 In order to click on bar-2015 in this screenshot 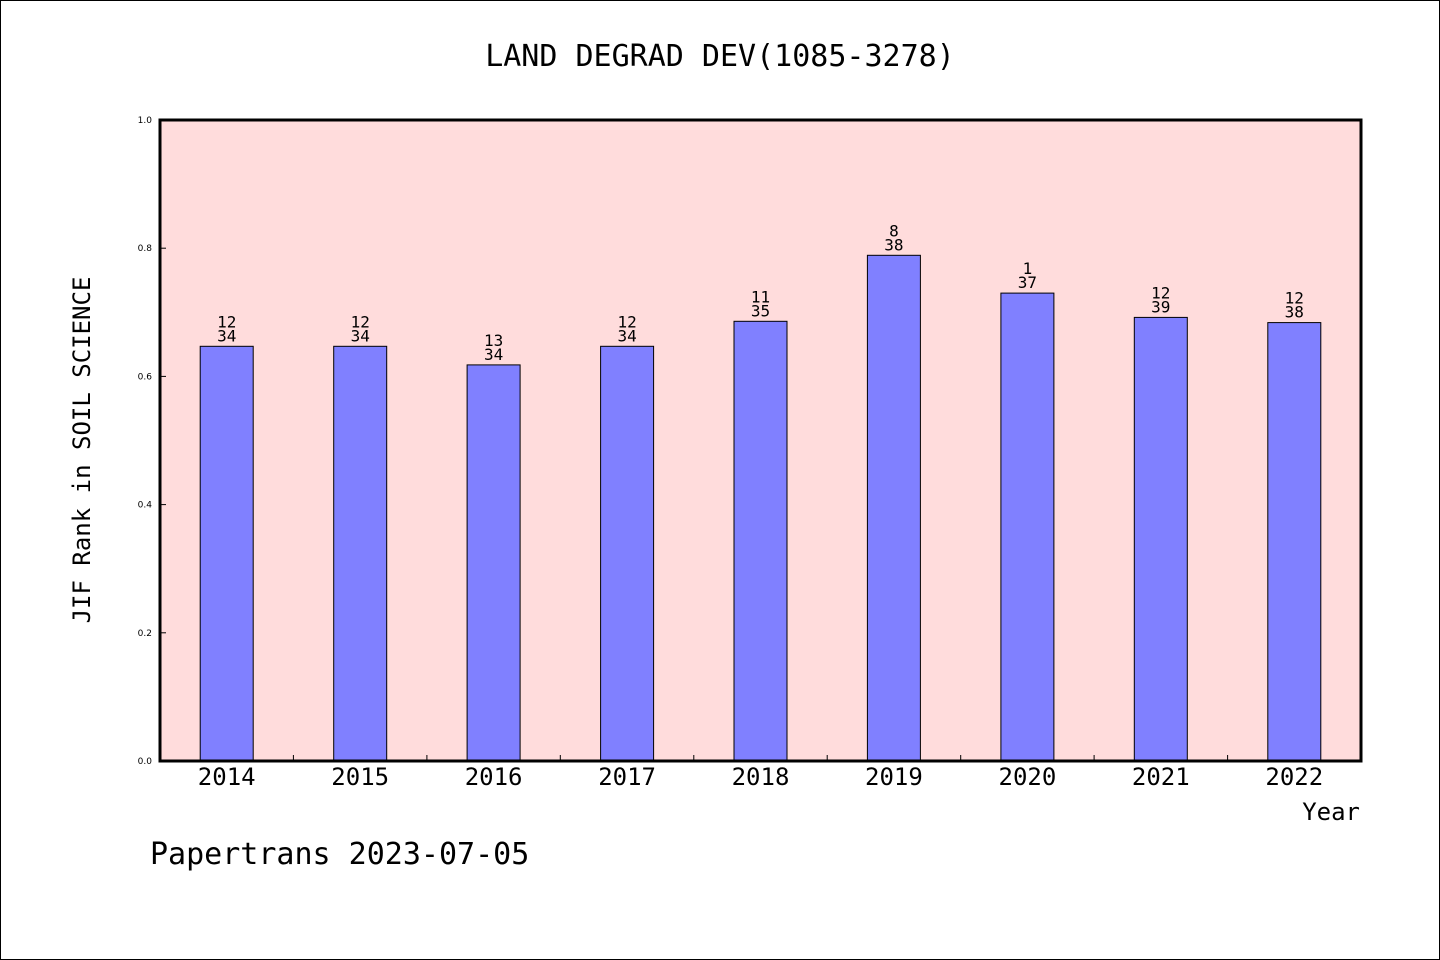, I will do `click(360, 553)`.